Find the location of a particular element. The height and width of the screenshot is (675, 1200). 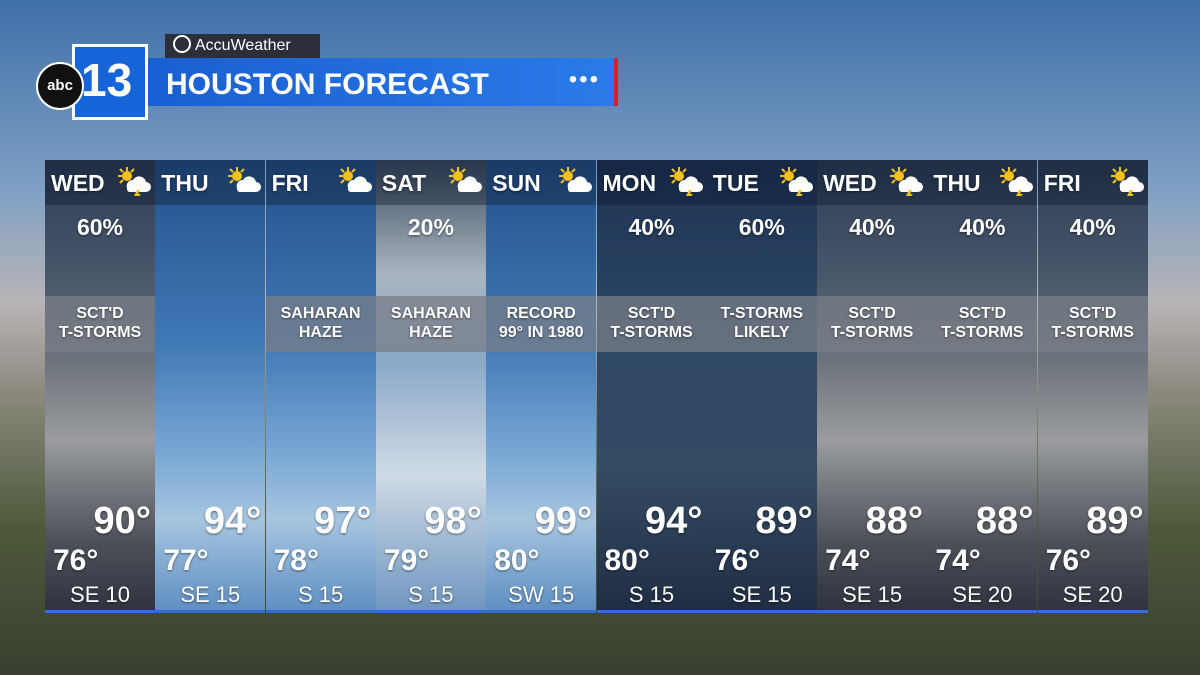

brand-icon is located at coordinates (182, 44).